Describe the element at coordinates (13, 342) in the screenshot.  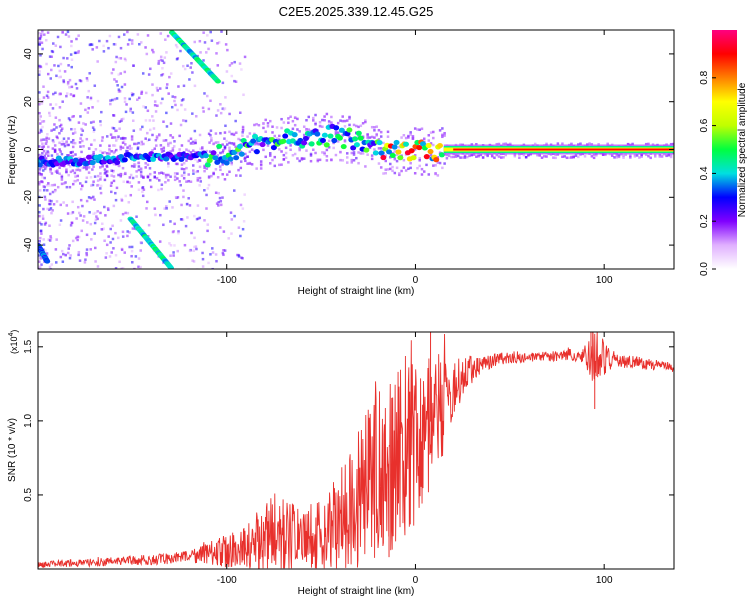
I see `snr-multiplier-label: (x104)` at that location.